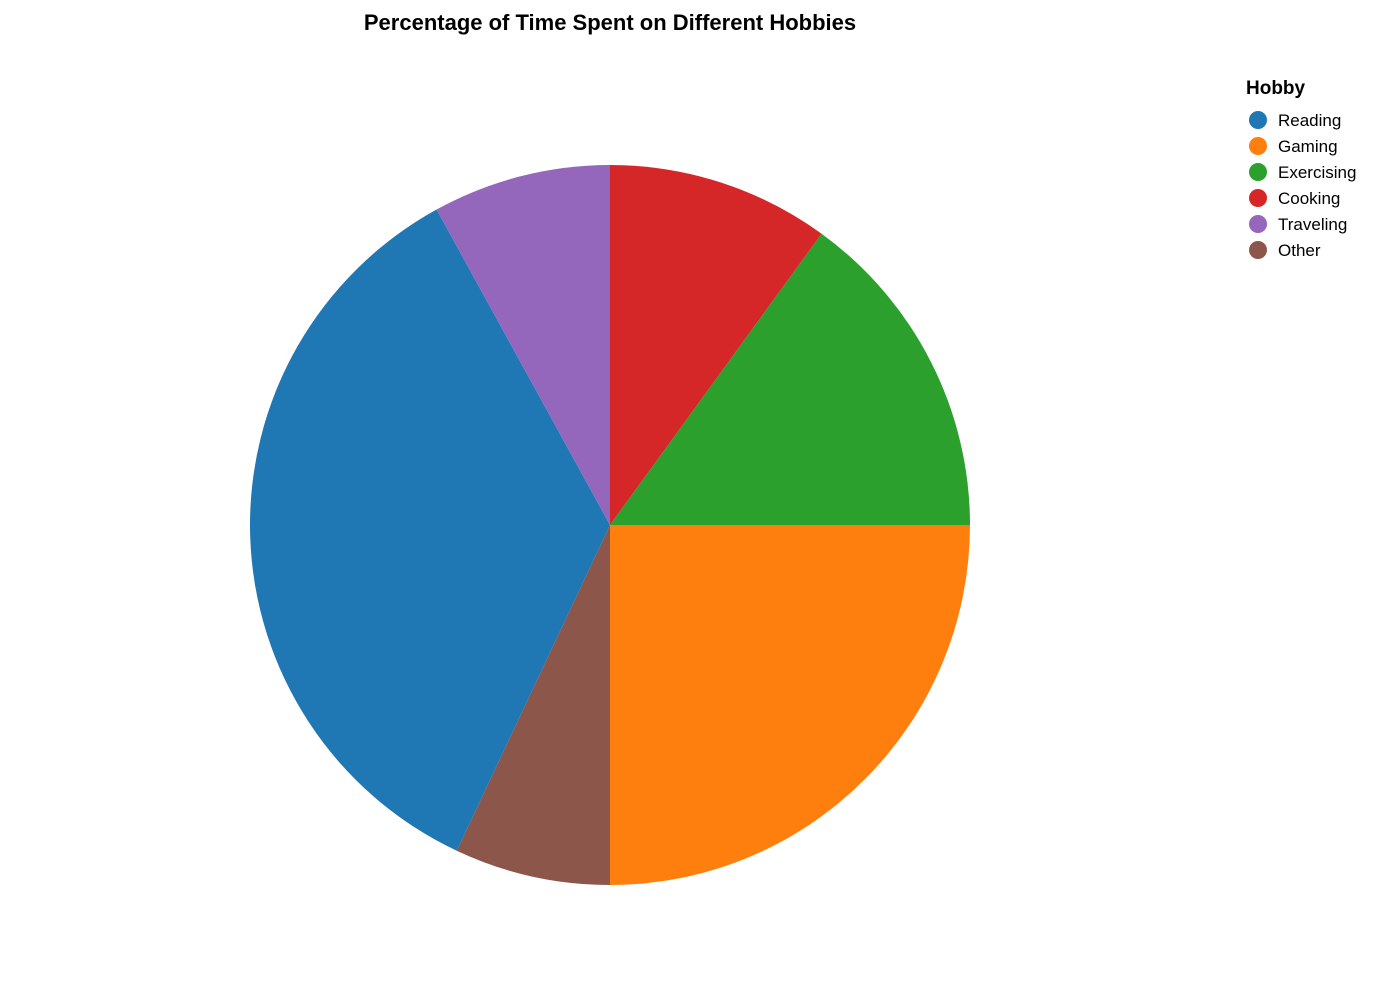 Image resolution: width=1382 pixels, height=986 pixels. I want to click on legend-swatch-gaming, so click(1258, 146).